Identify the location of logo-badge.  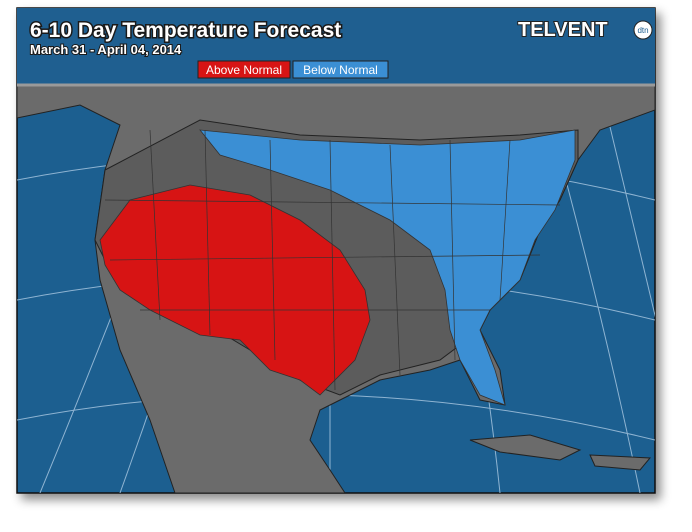
(643, 30).